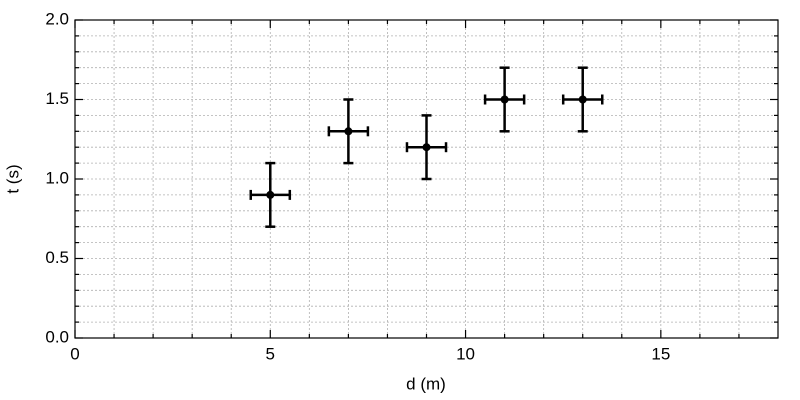 The height and width of the screenshot is (400, 800). What do you see at coordinates (57, 257) in the screenshot?
I see `y-tick-label: 0.5` at bounding box center [57, 257].